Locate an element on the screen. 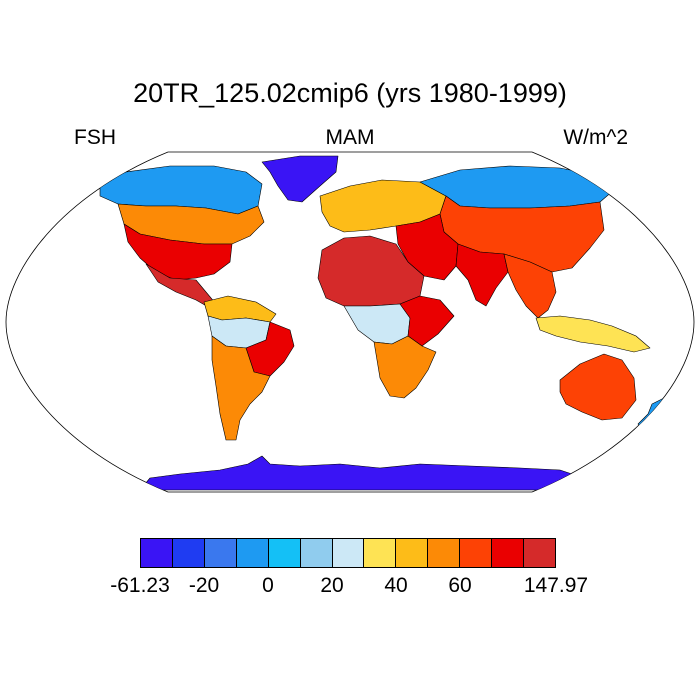 The image size is (700, 700). season-label: MAM is located at coordinates (350, 137).